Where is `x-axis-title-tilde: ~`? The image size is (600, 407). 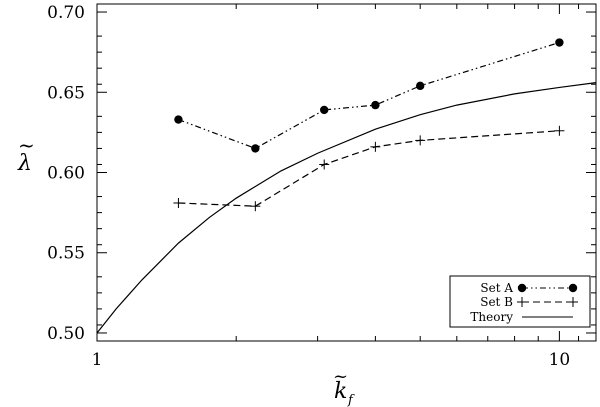 x-axis-title-tilde: ~ is located at coordinates (340, 376).